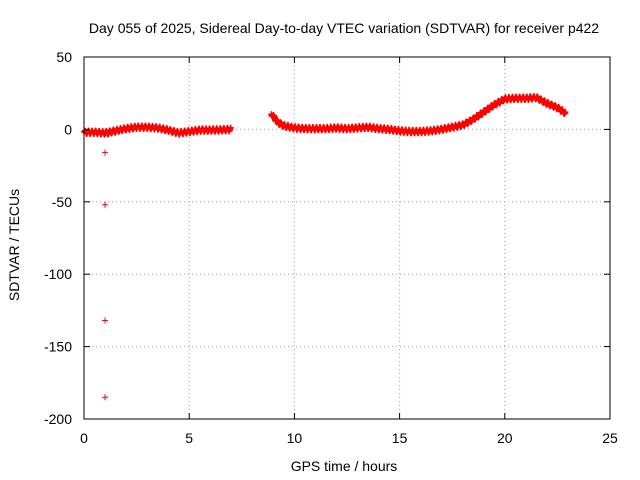 This screenshot has width=640, height=480. What do you see at coordinates (84, 438) in the screenshot?
I see `x-tick-label: 0` at bounding box center [84, 438].